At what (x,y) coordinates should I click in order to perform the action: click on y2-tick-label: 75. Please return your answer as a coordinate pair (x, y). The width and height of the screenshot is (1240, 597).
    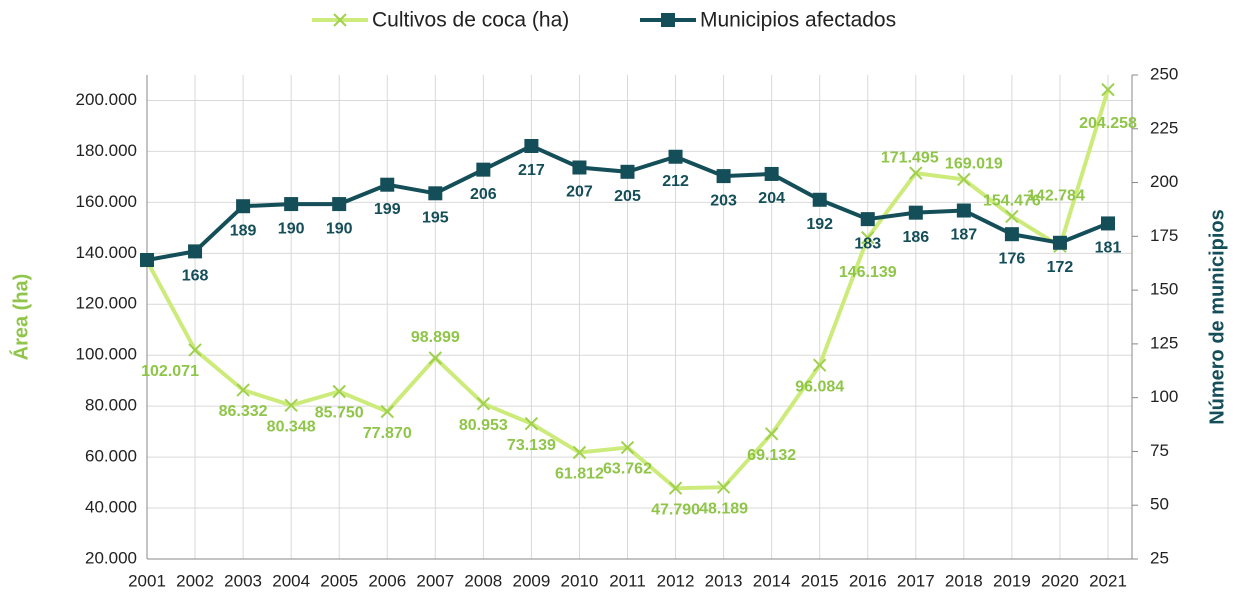
    Looking at the image, I should click on (1159, 450).